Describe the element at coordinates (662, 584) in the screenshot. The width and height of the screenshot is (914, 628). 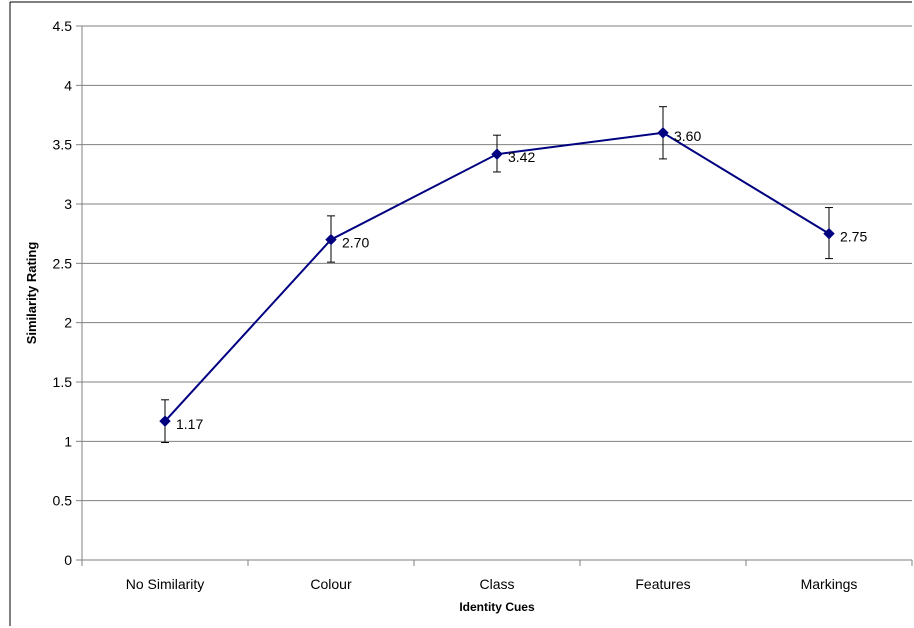
I see `x-tick-label: Features` at that location.